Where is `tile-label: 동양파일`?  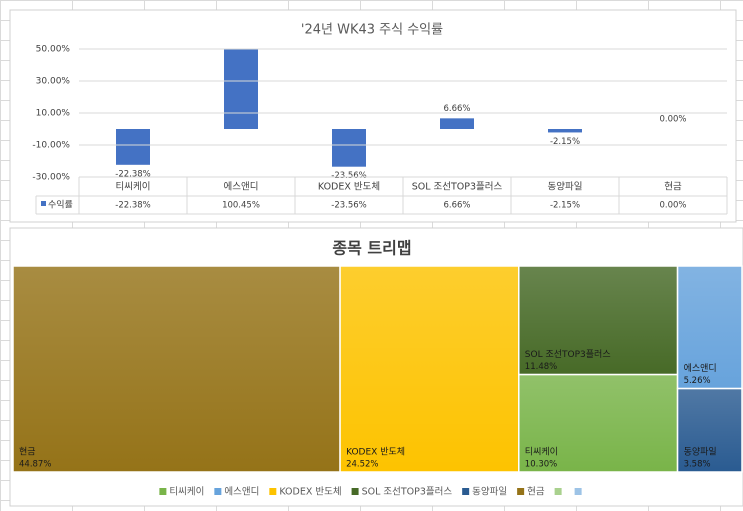 tile-label: 동양파일 is located at coordinates (700, 452).